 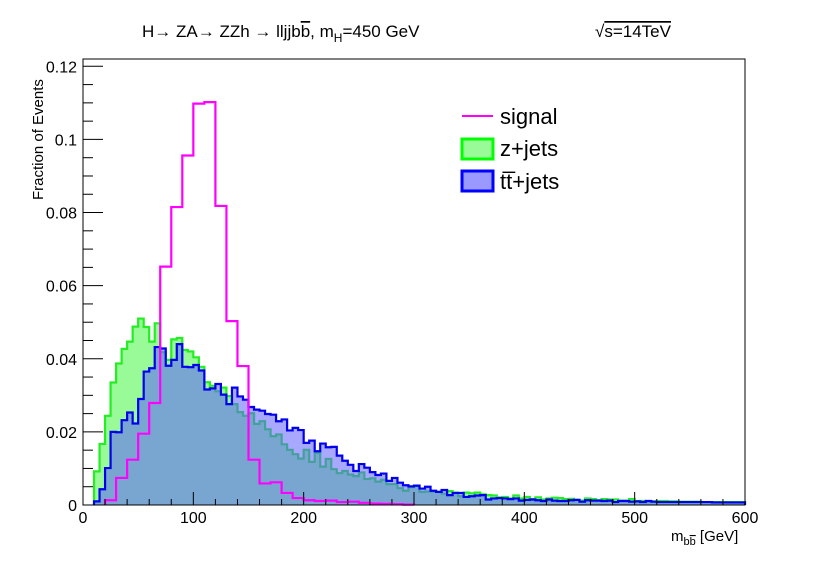 What do you see at coordinates (61, 214) in the screenshot?
I see `y-tick-label: 0.08` at bounding box center [61, 214].